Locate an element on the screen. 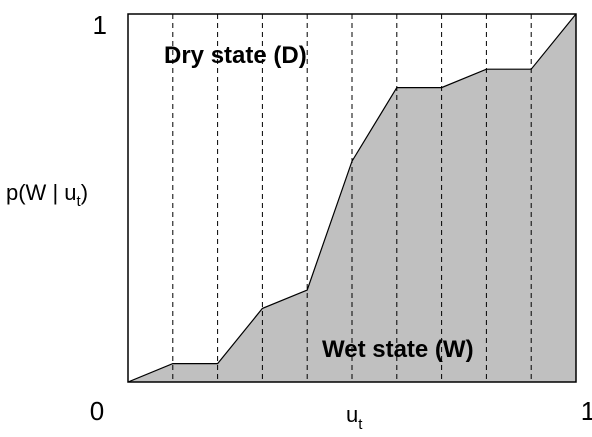 Image resolution: width=592 pixels, height=437 pixels. y-axis-label-prefix: p(W | u is located at coordinates (41, 192).